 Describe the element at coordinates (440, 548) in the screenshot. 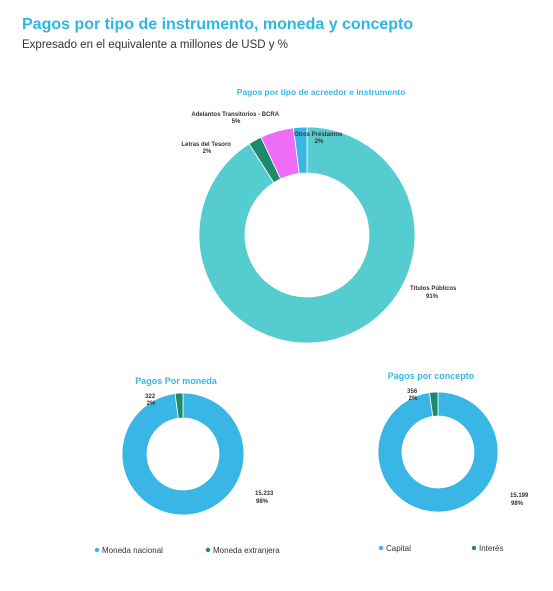

I see `legend-concepto: Capital Interés` at that location.